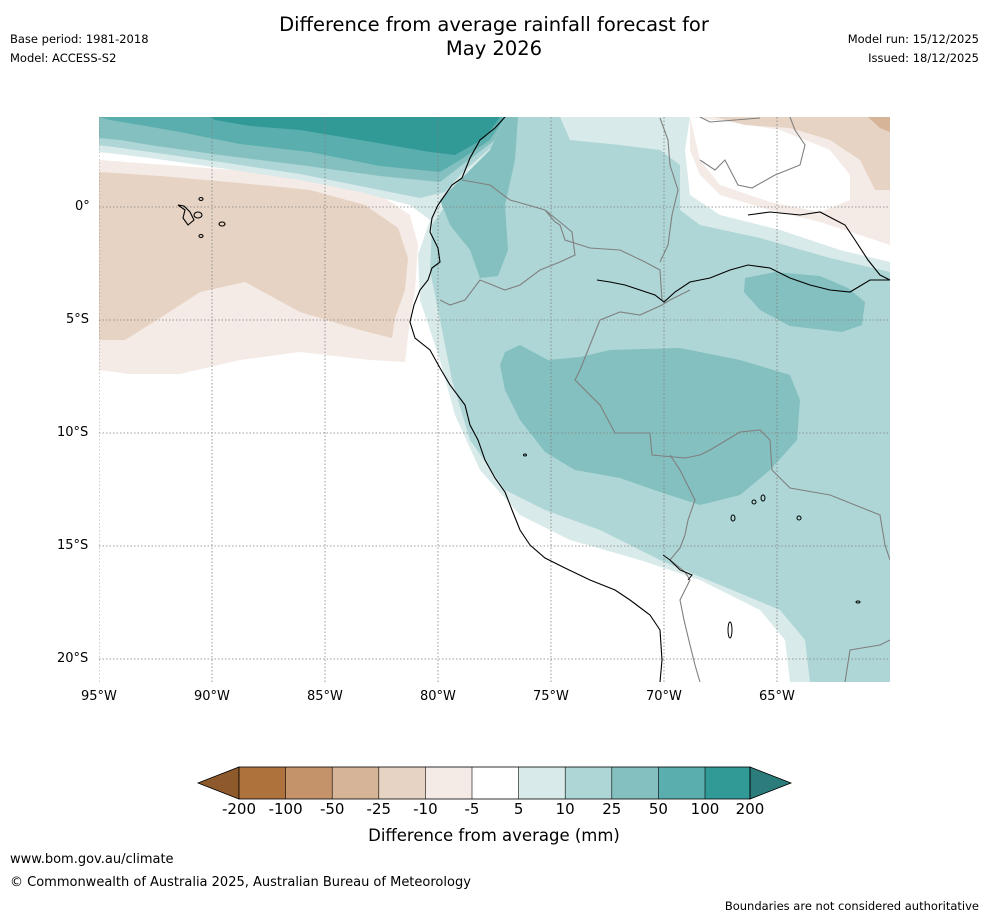  Describe the element at coordinates (218, 783) in the screenshot. I see `colorbar-low-extension` at that location.